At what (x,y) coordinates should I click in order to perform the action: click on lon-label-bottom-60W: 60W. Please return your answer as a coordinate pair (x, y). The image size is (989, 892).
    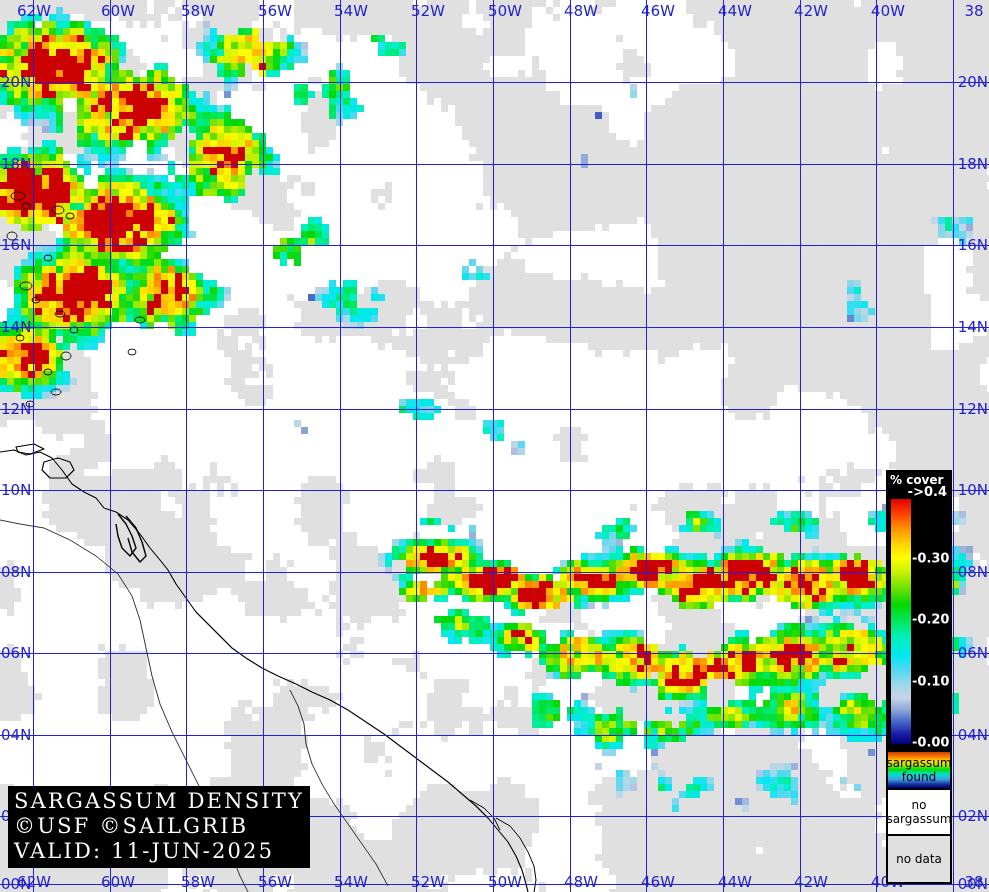
    Looking at the image, I should click on (118, 882).